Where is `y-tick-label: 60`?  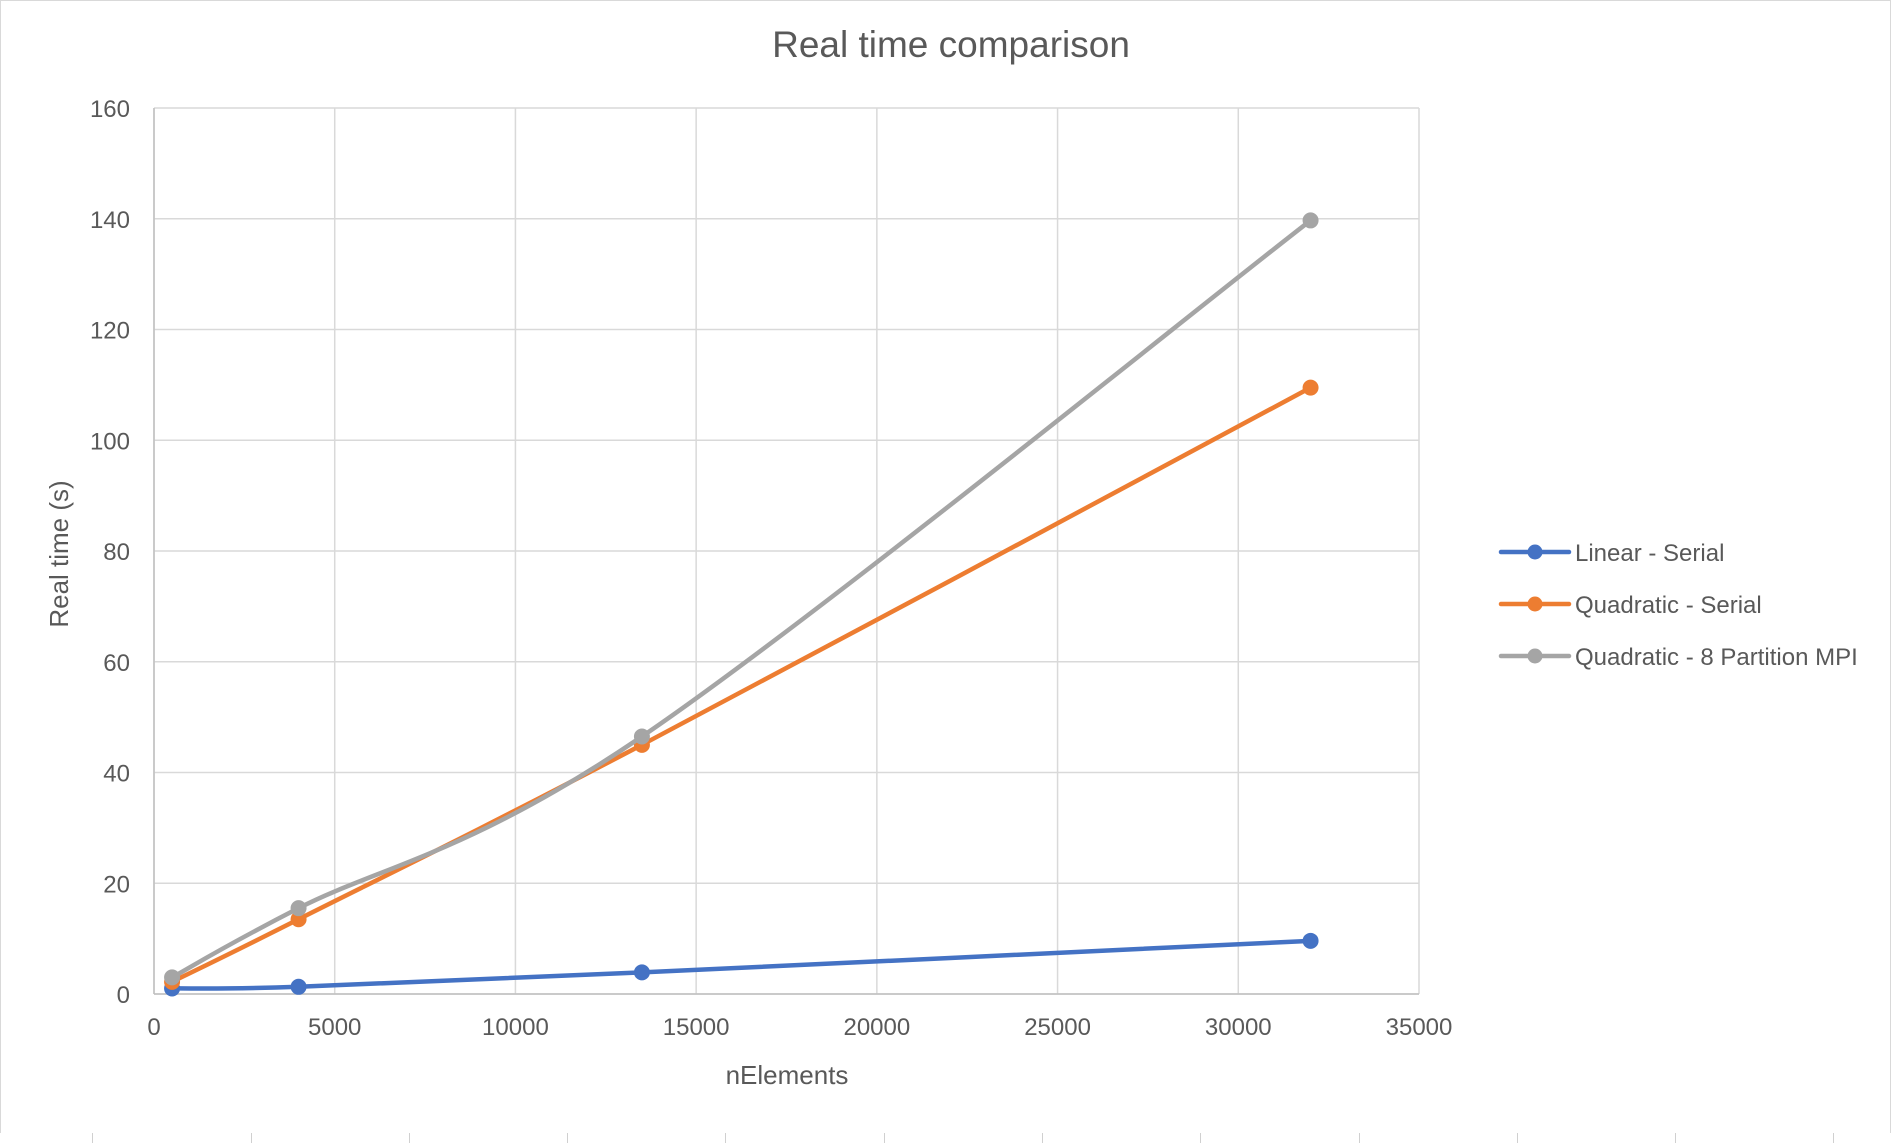
y-tick-label: 60 is located at coordinates (116, 663).